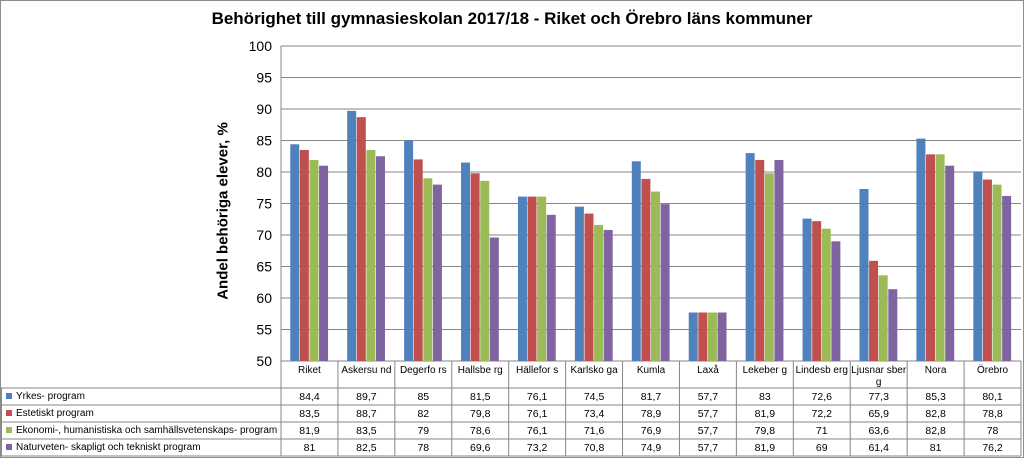 Image resolution: width=1024 pixels, height=458 pixels. I want to click on x-tick-label: Hällefor s, so click(537, 370).